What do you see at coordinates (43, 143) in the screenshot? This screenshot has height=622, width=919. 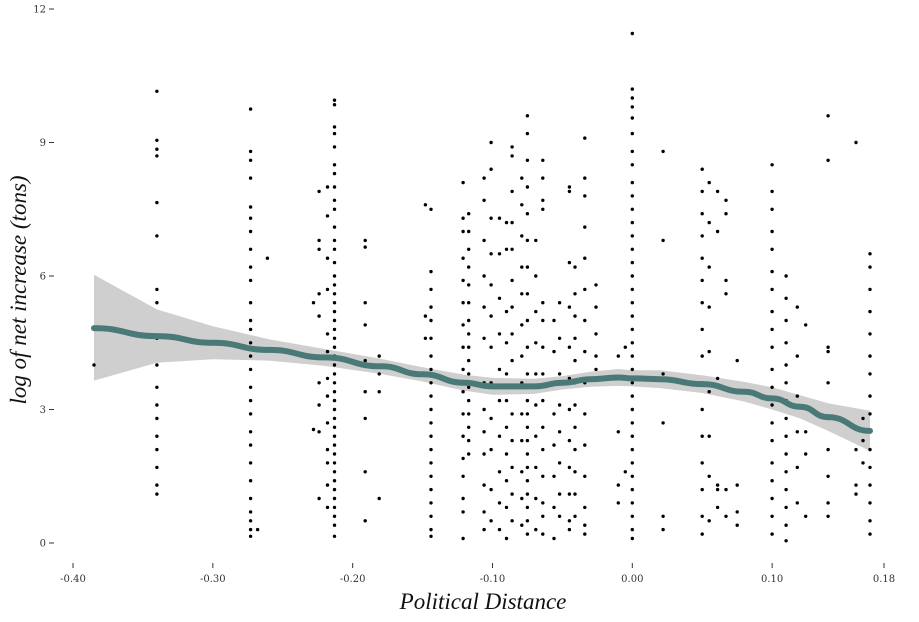 I see `y-tick-label: 9` at bounding box center [43, 143].